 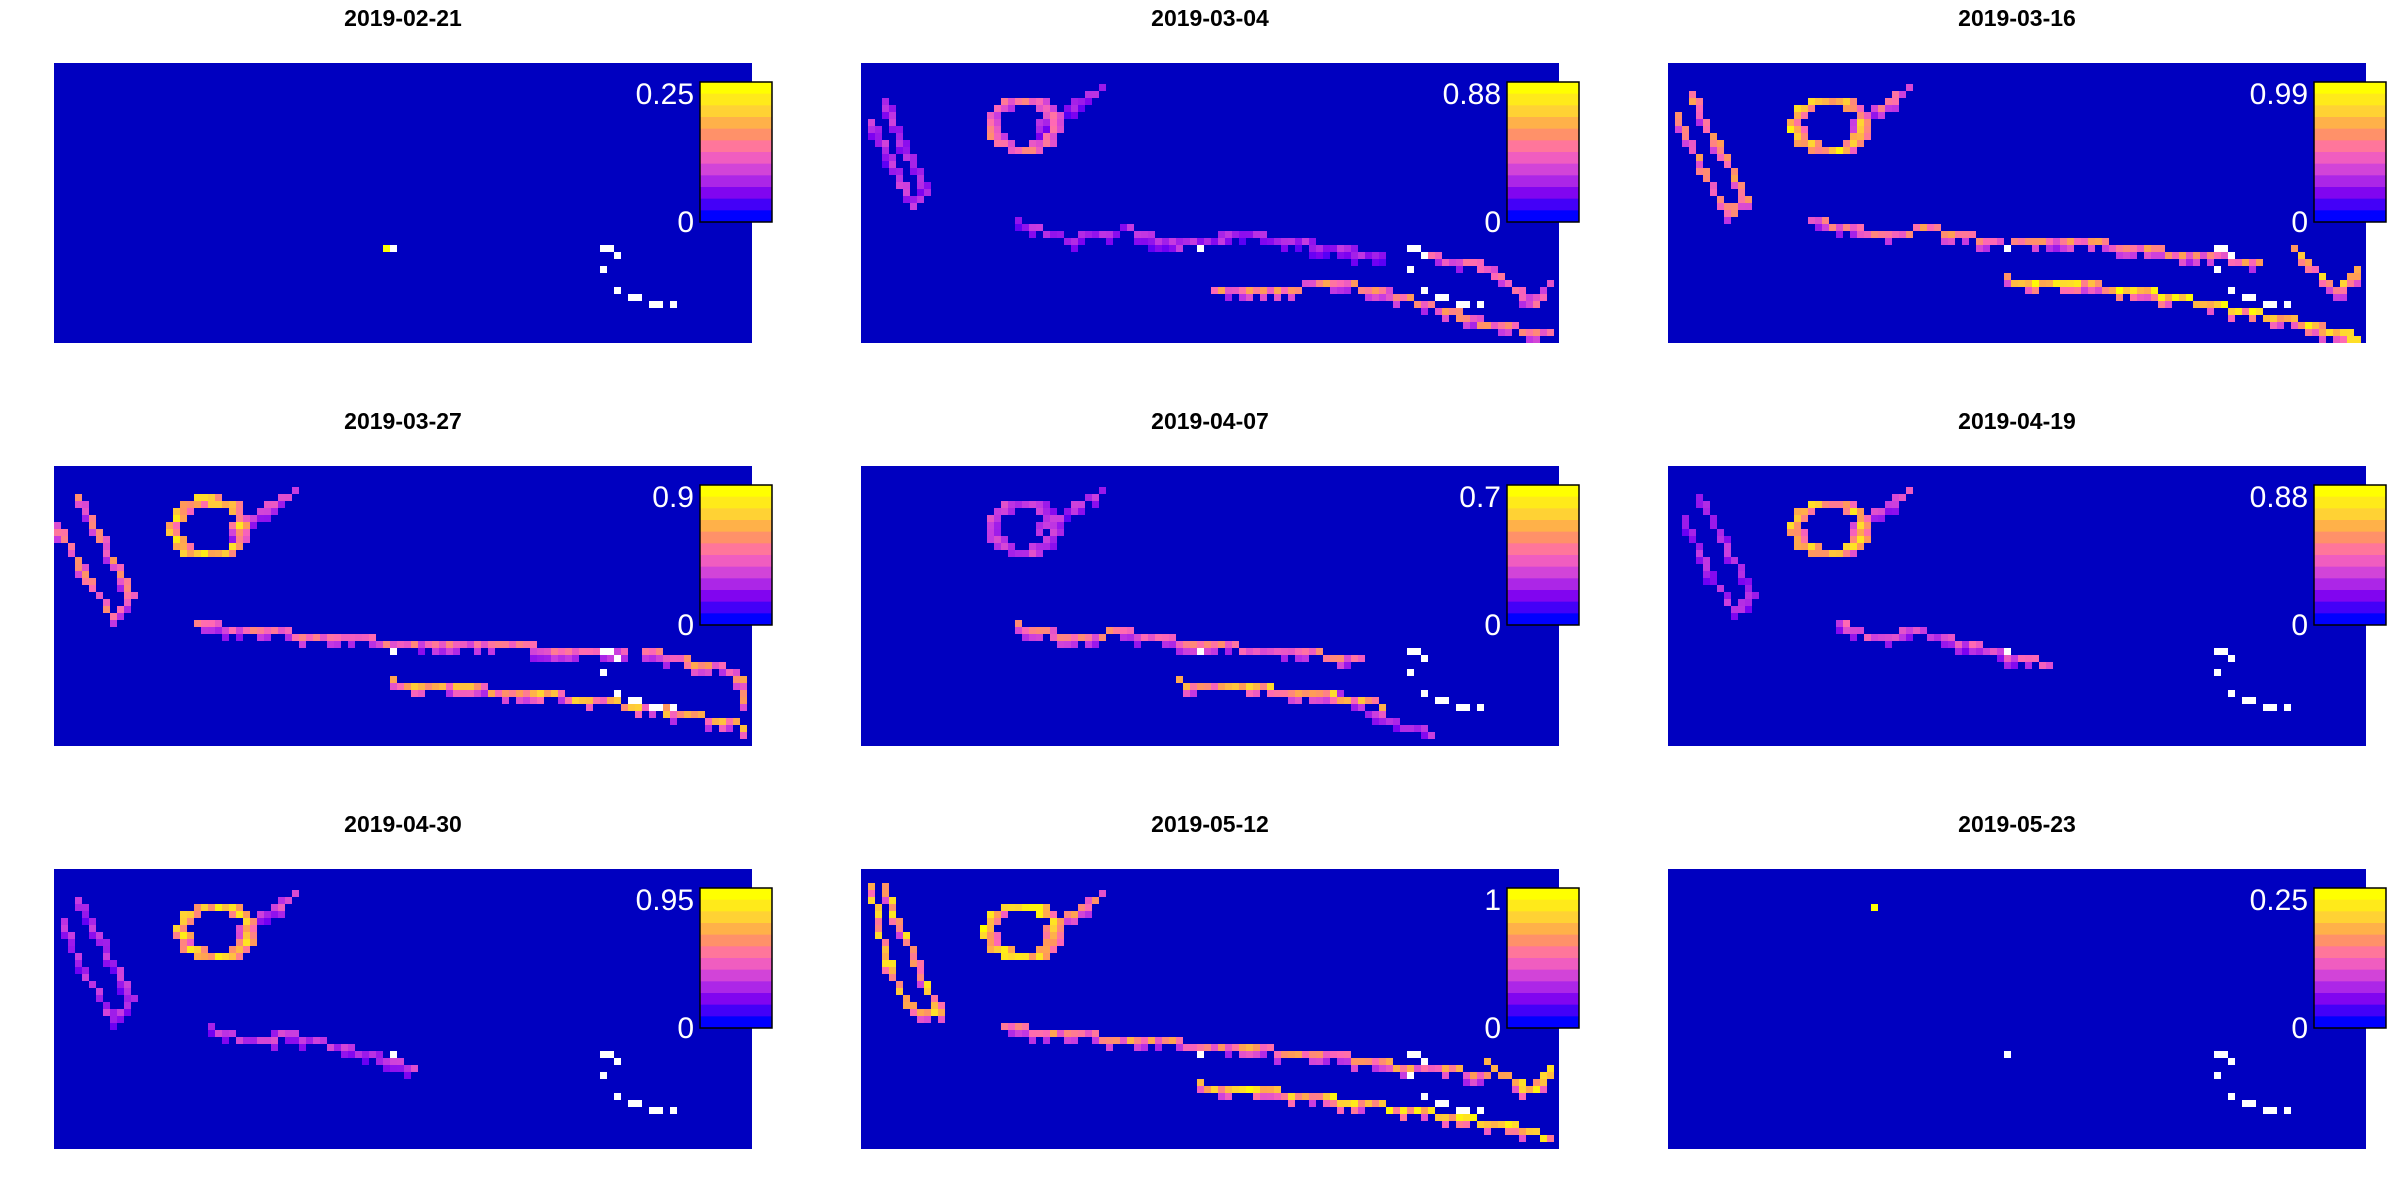 I want to click on panel-title: 2019-04-19, so click(x=2017, y=421).